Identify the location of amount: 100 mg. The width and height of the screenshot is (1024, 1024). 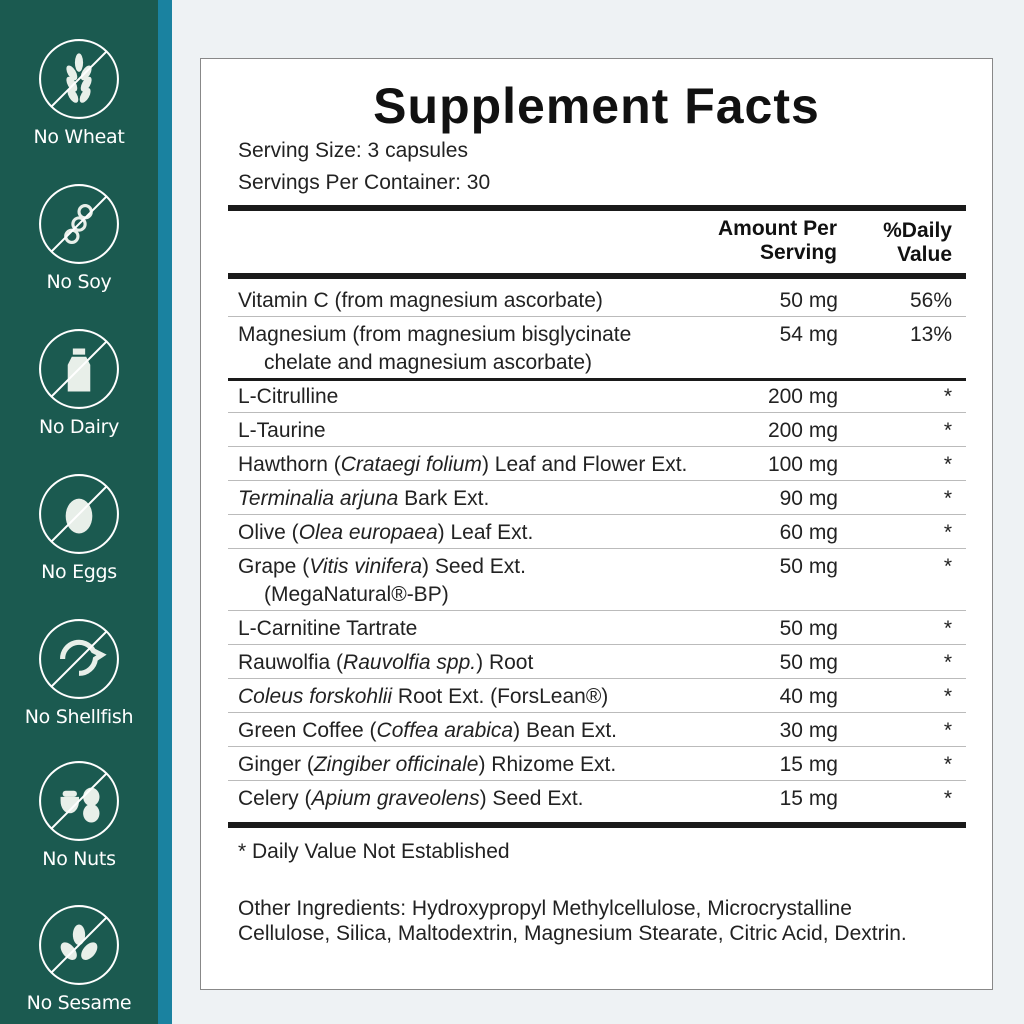
(802, 464).